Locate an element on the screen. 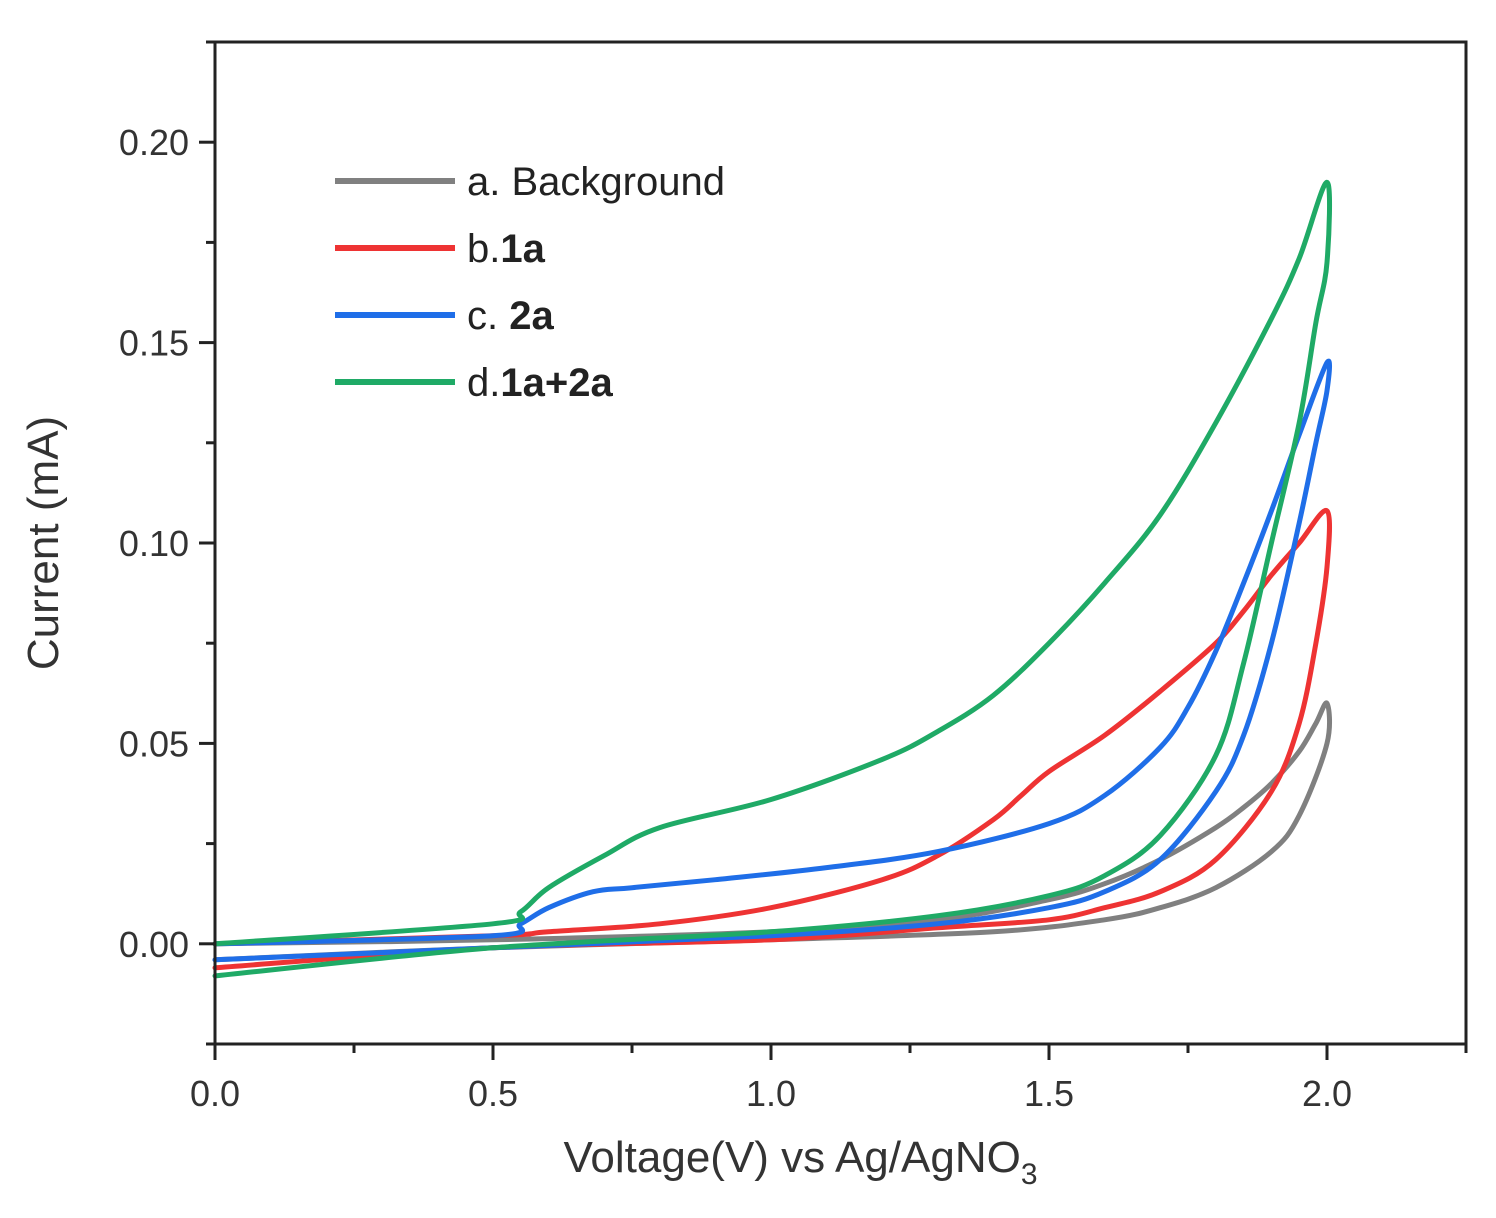  legend-prefix: a. is located at coordinates (489, 182).